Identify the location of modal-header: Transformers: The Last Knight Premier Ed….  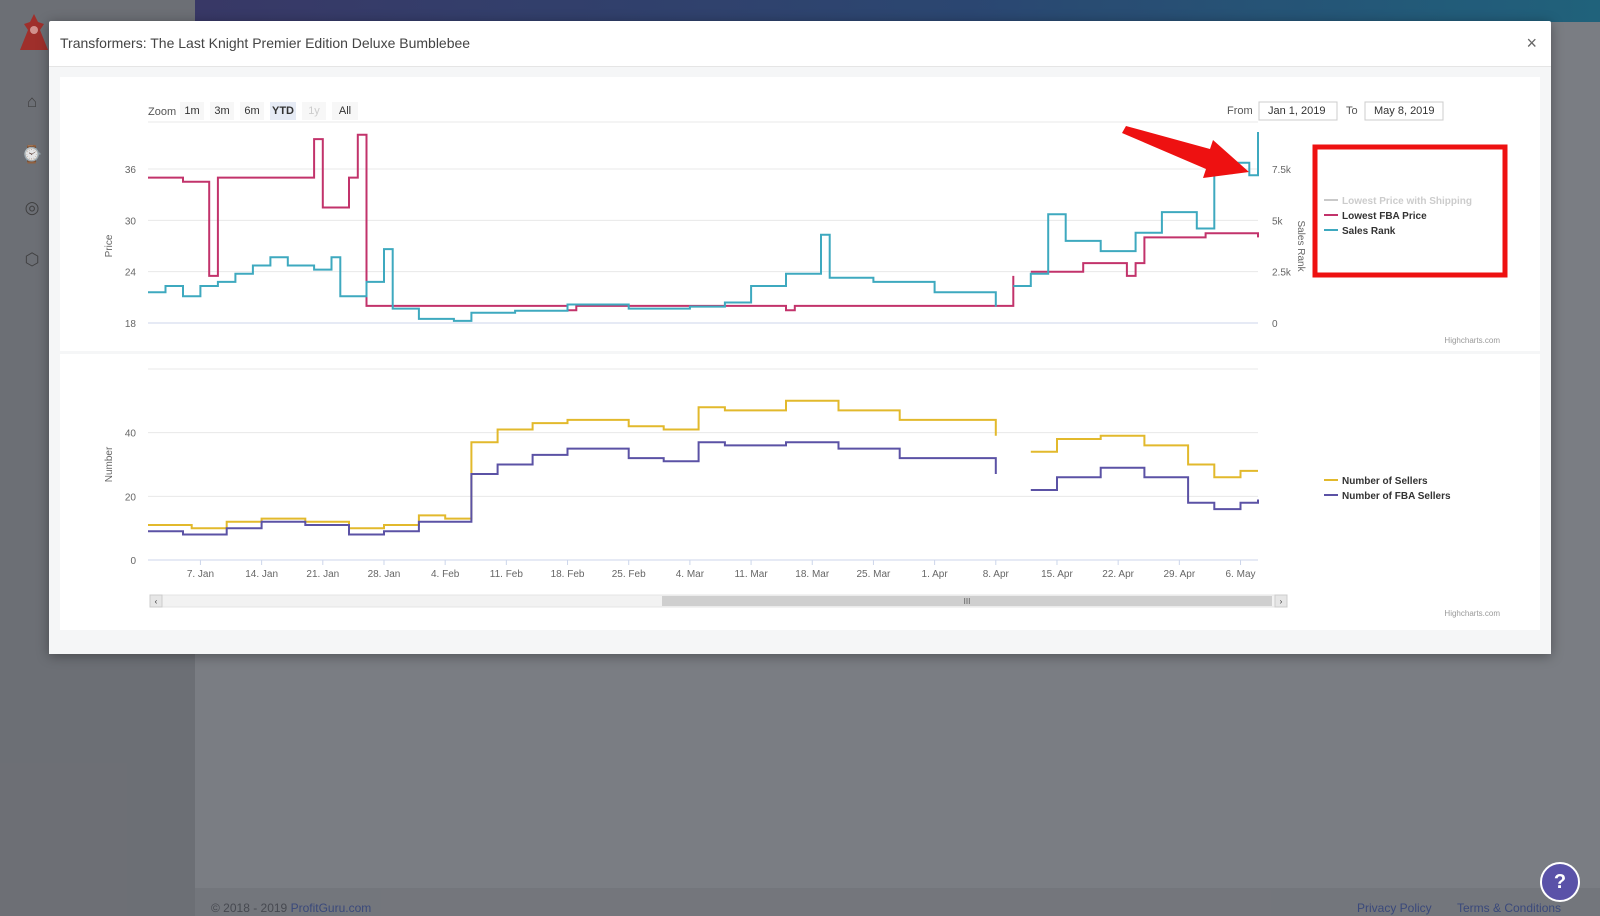
(800, 44).